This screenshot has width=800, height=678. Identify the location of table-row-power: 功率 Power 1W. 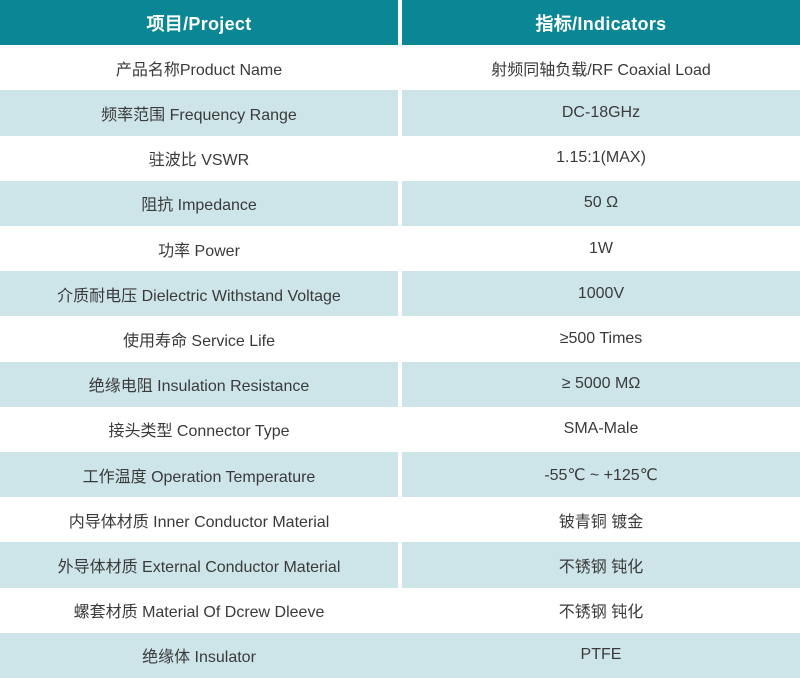
(400, 249).